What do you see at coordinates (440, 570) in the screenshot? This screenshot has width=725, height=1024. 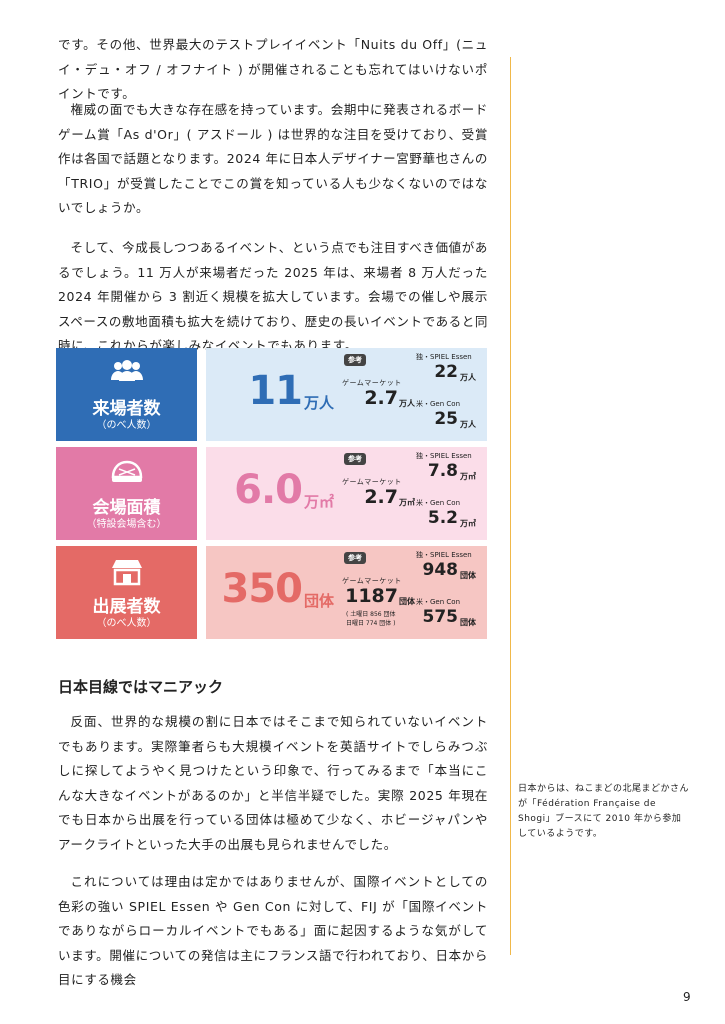 I see `ref-value: 948` at bounding box center [440, 570].